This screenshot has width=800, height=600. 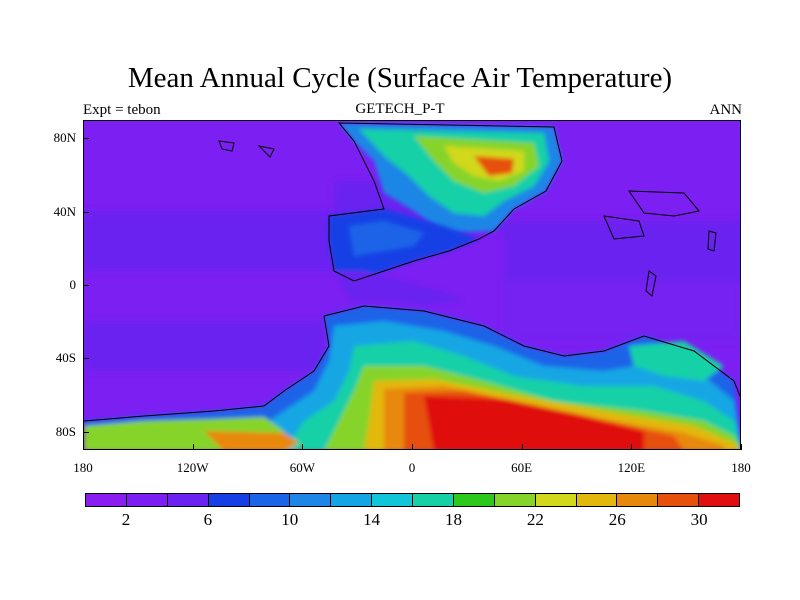 What do you see at coordinates (412, 467) in the screenshot?
I see `lon-tick-label: 0` at bounding box center [412, 467].